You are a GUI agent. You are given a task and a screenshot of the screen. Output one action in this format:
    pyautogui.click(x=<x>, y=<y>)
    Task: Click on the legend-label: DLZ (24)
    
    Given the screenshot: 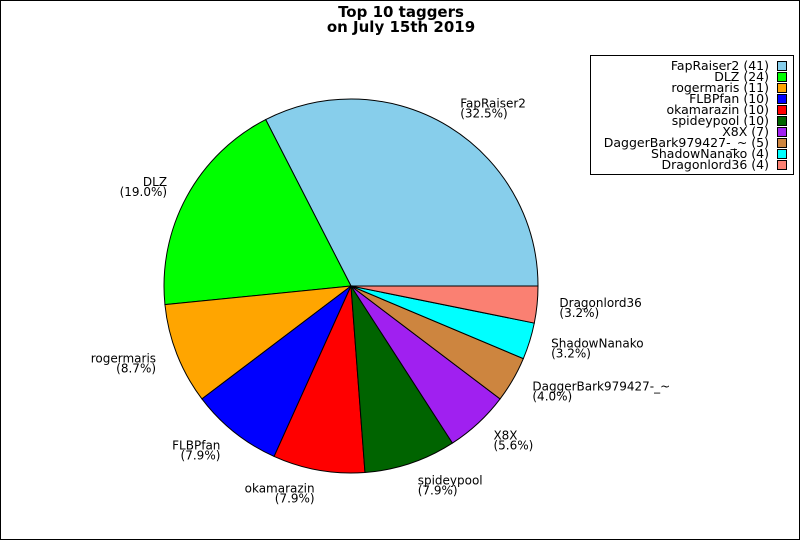 What is the action you would take?
    pyautogui.click(x=741, y=76)
    